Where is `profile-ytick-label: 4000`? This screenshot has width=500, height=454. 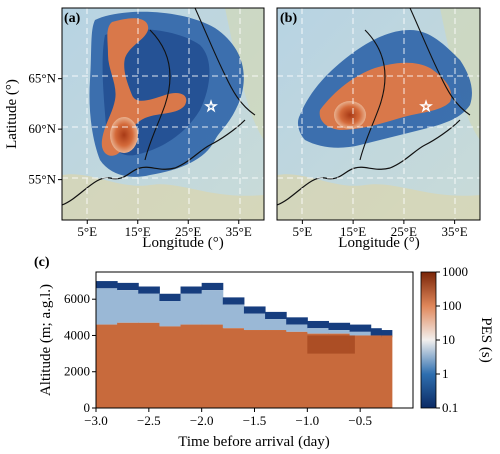 profile-ytick-label: 4000 is located at coordinates (77, 334).